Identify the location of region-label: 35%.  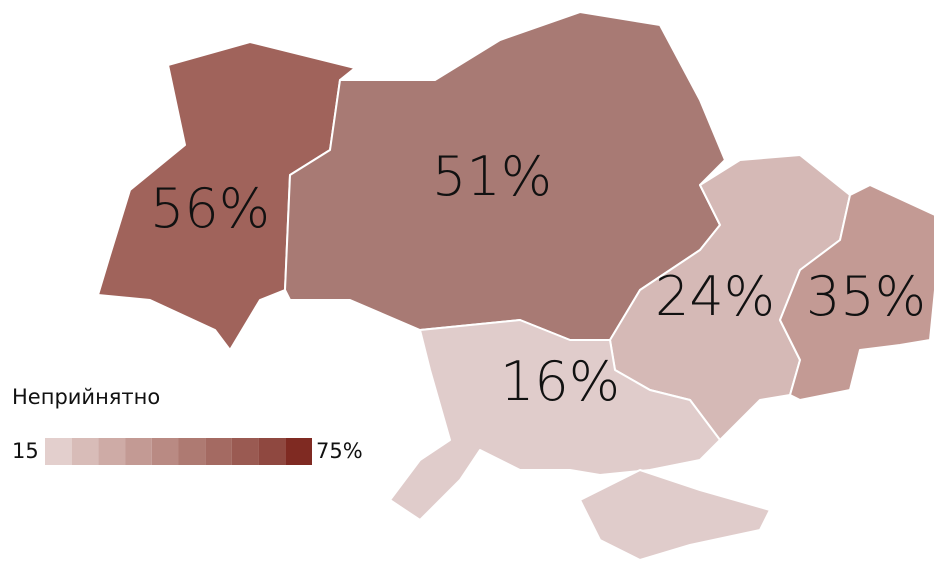
(866, 296).